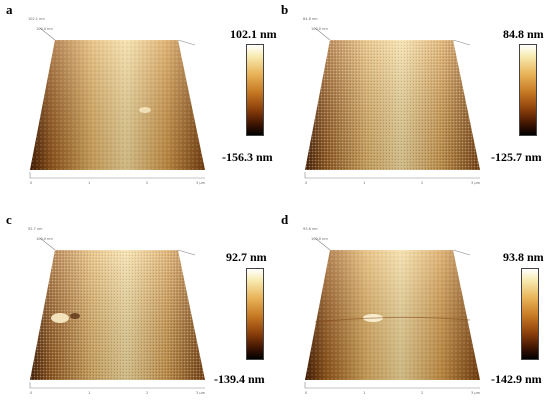 This screenshot has height=419, width=550. Describe the element at coordinates (239, 379) in the screenshot. I see `colorbar-min-label: -139.4 nm` at that location.